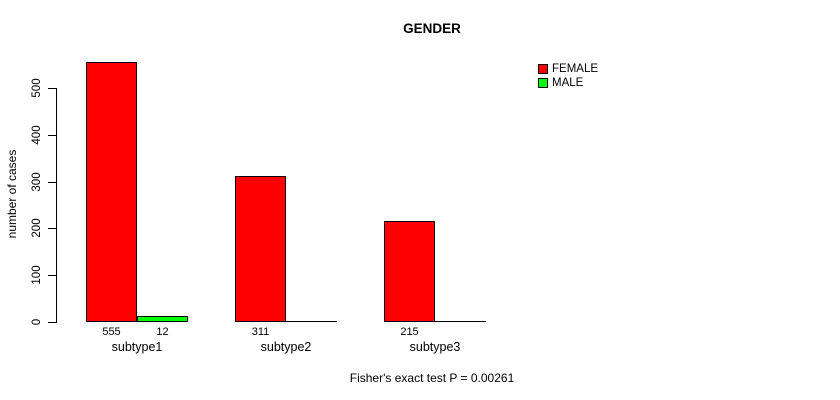 This screenshot has height=400, width=840. I want to click on category-label-subtype3: subtype3, so click(435, 347).